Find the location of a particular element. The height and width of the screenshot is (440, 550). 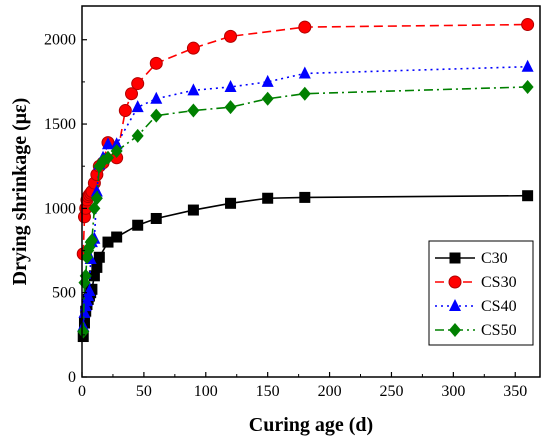

y-tick-label-500: 500 is located at coordinates (64, 293).